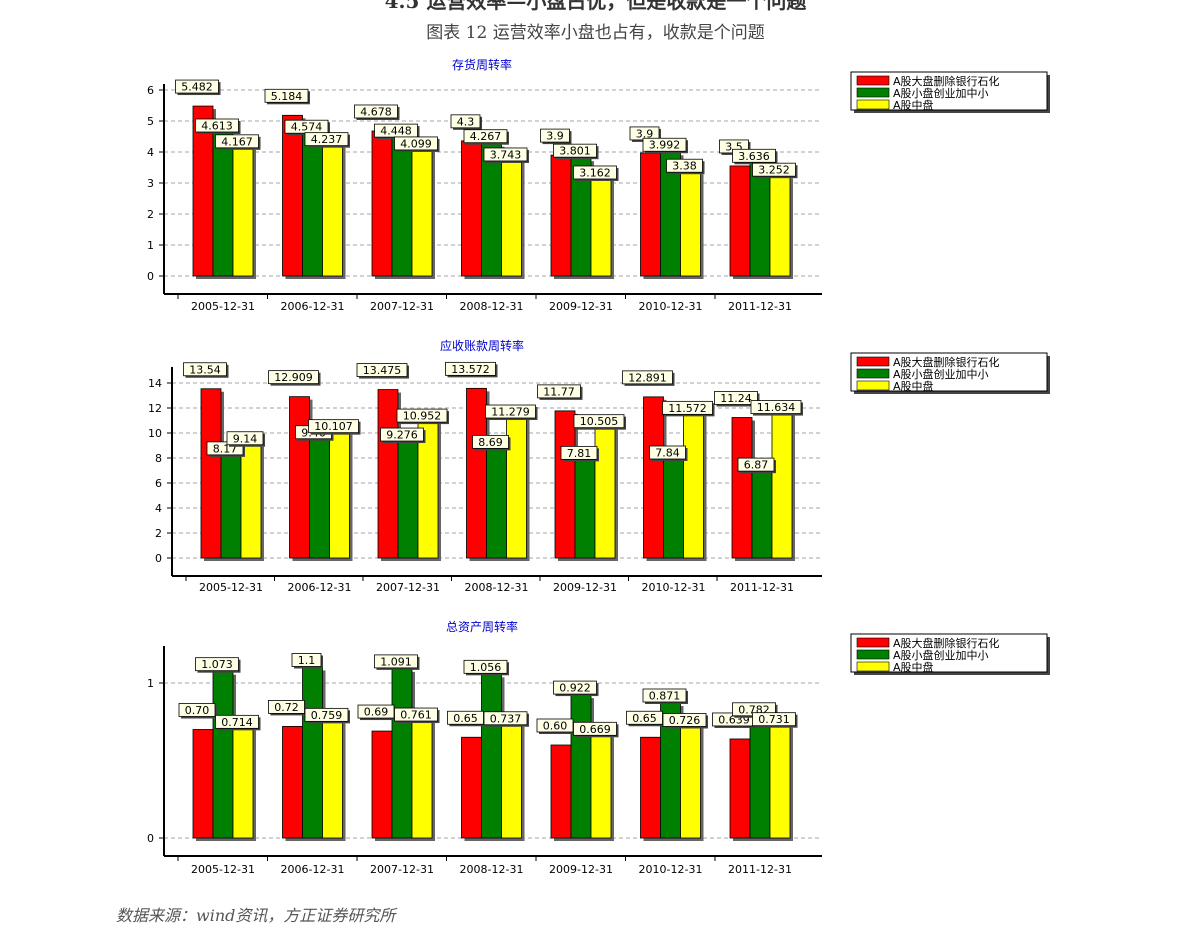 The width and height of the screenshot is (1191, 942). I want to click on data-label-text: 5.184, so click(287, 96).